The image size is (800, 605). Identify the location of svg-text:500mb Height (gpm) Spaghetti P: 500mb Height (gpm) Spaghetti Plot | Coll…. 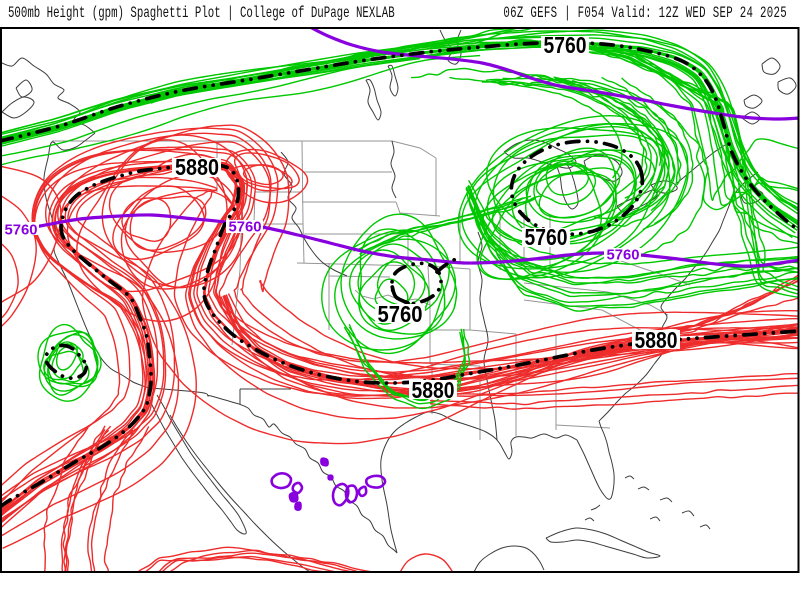
(201, 14).